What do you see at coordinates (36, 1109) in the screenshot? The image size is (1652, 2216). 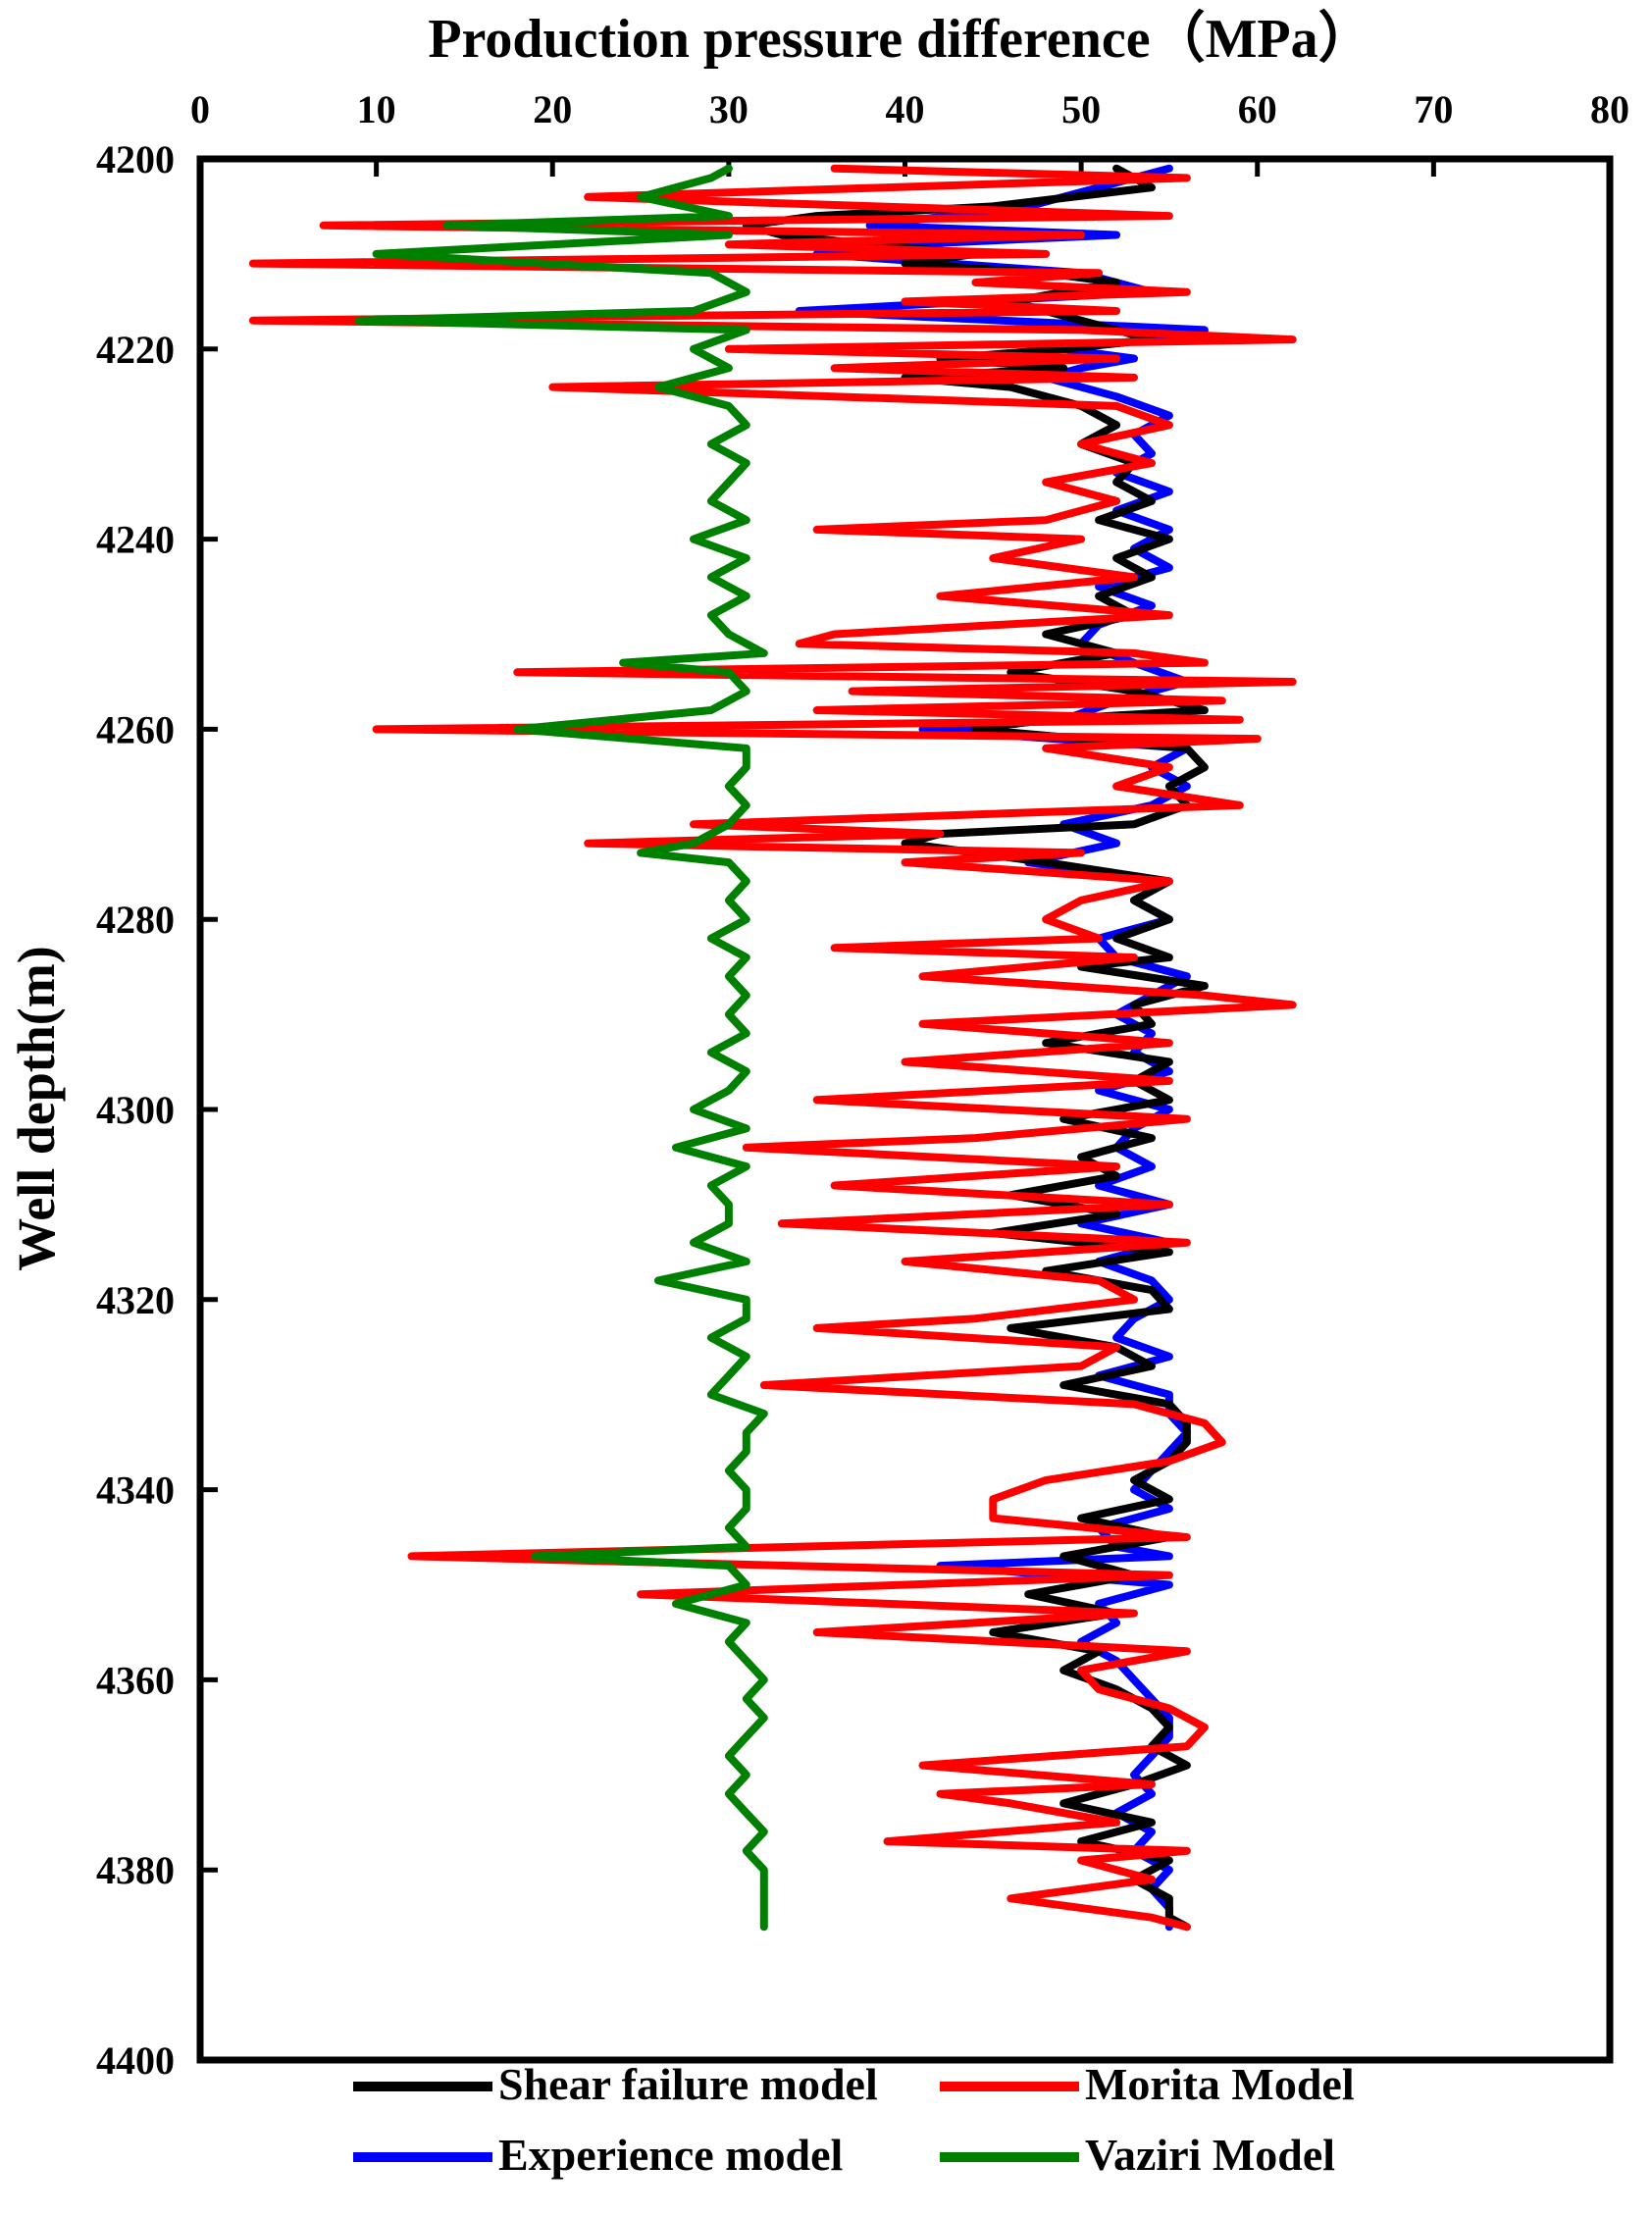 I see `y-axis-label: Well depth(m)` at bounding box center [36, 1109].